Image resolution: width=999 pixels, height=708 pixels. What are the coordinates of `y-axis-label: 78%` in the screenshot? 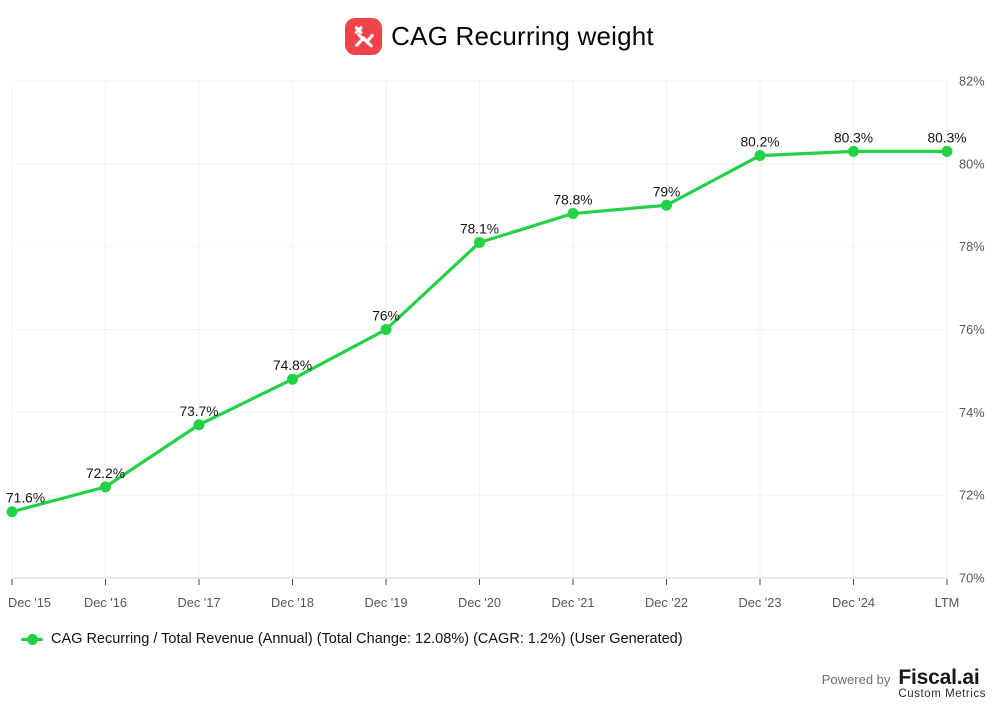 It's located at (972, 246).